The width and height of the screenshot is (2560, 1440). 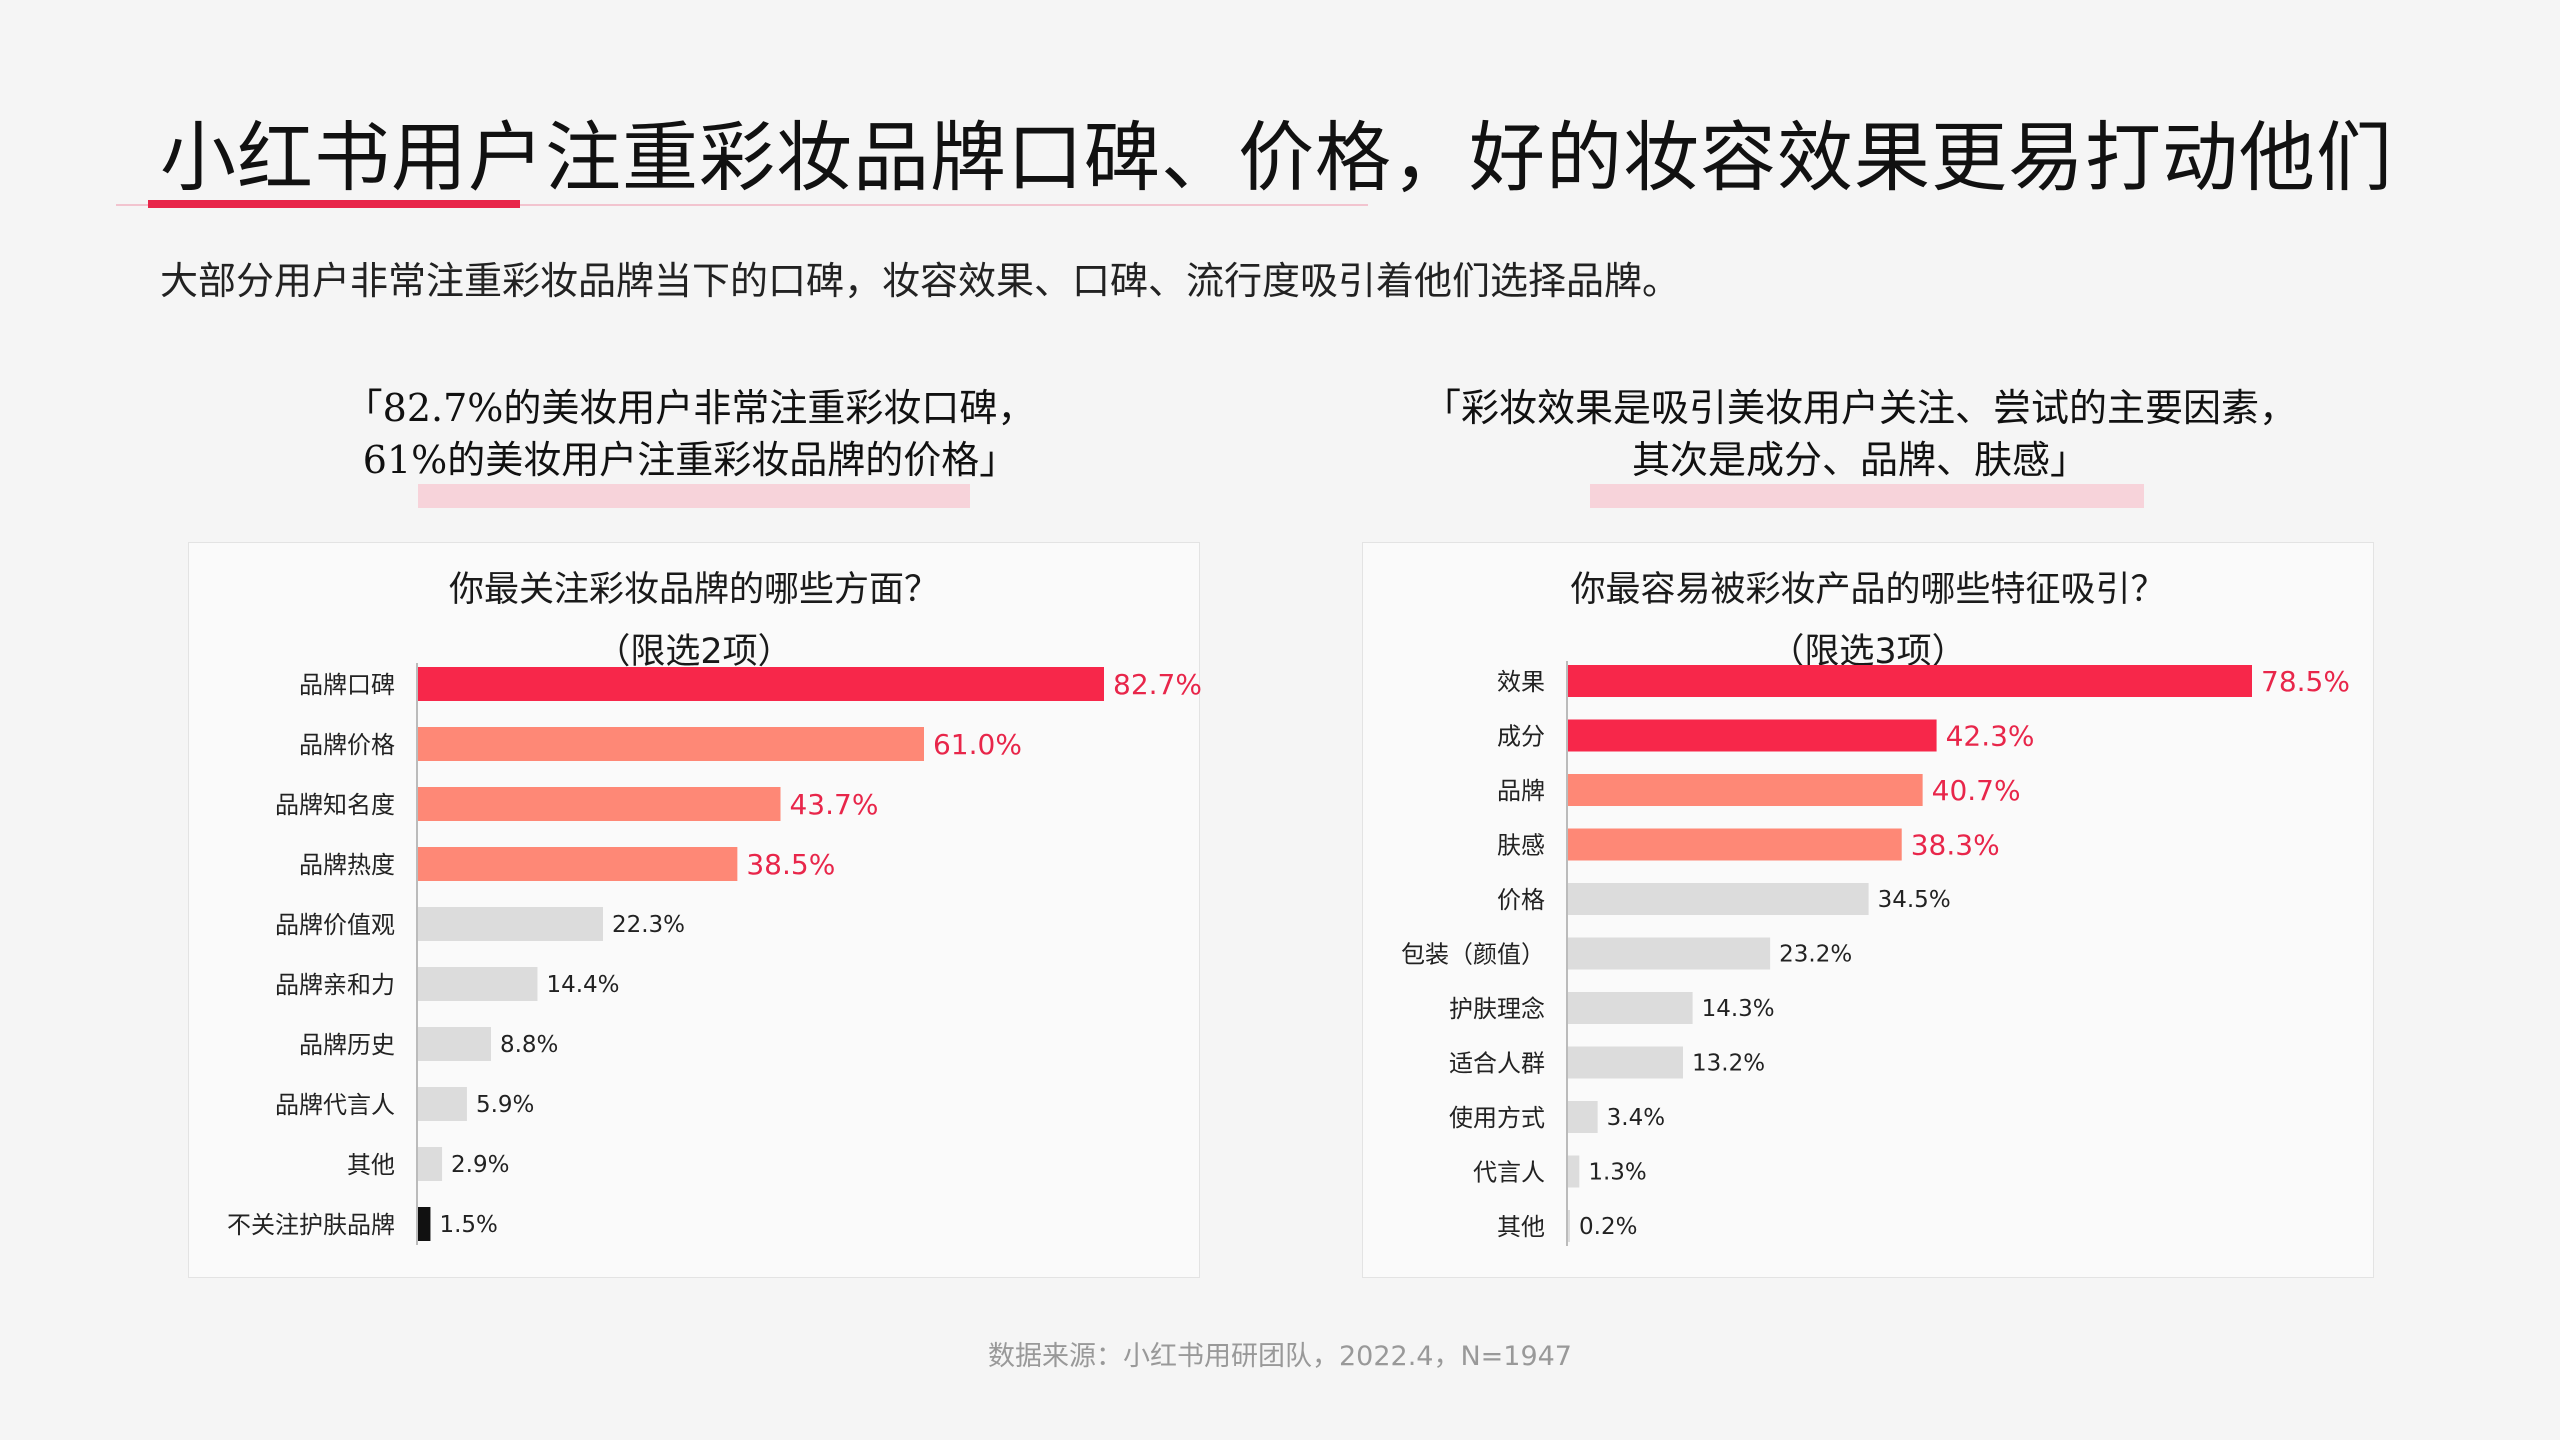 I want to click on right-chart-question: 你最容易被彩妆产品的哪些特征吸引？, so click(x=1868, y=590).